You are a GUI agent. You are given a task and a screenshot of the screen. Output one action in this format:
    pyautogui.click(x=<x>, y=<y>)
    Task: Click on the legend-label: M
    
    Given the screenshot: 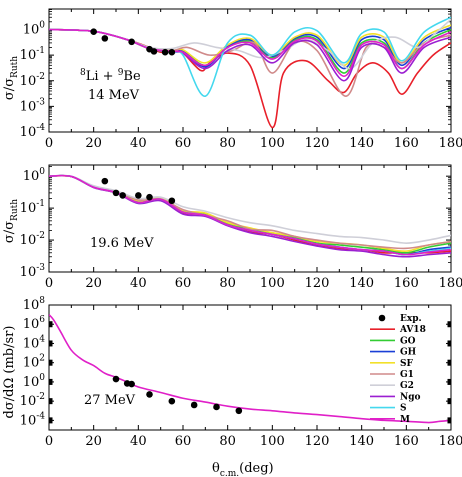 What is the action you would take?
    pyautogui.click(x=405, y=420)
    